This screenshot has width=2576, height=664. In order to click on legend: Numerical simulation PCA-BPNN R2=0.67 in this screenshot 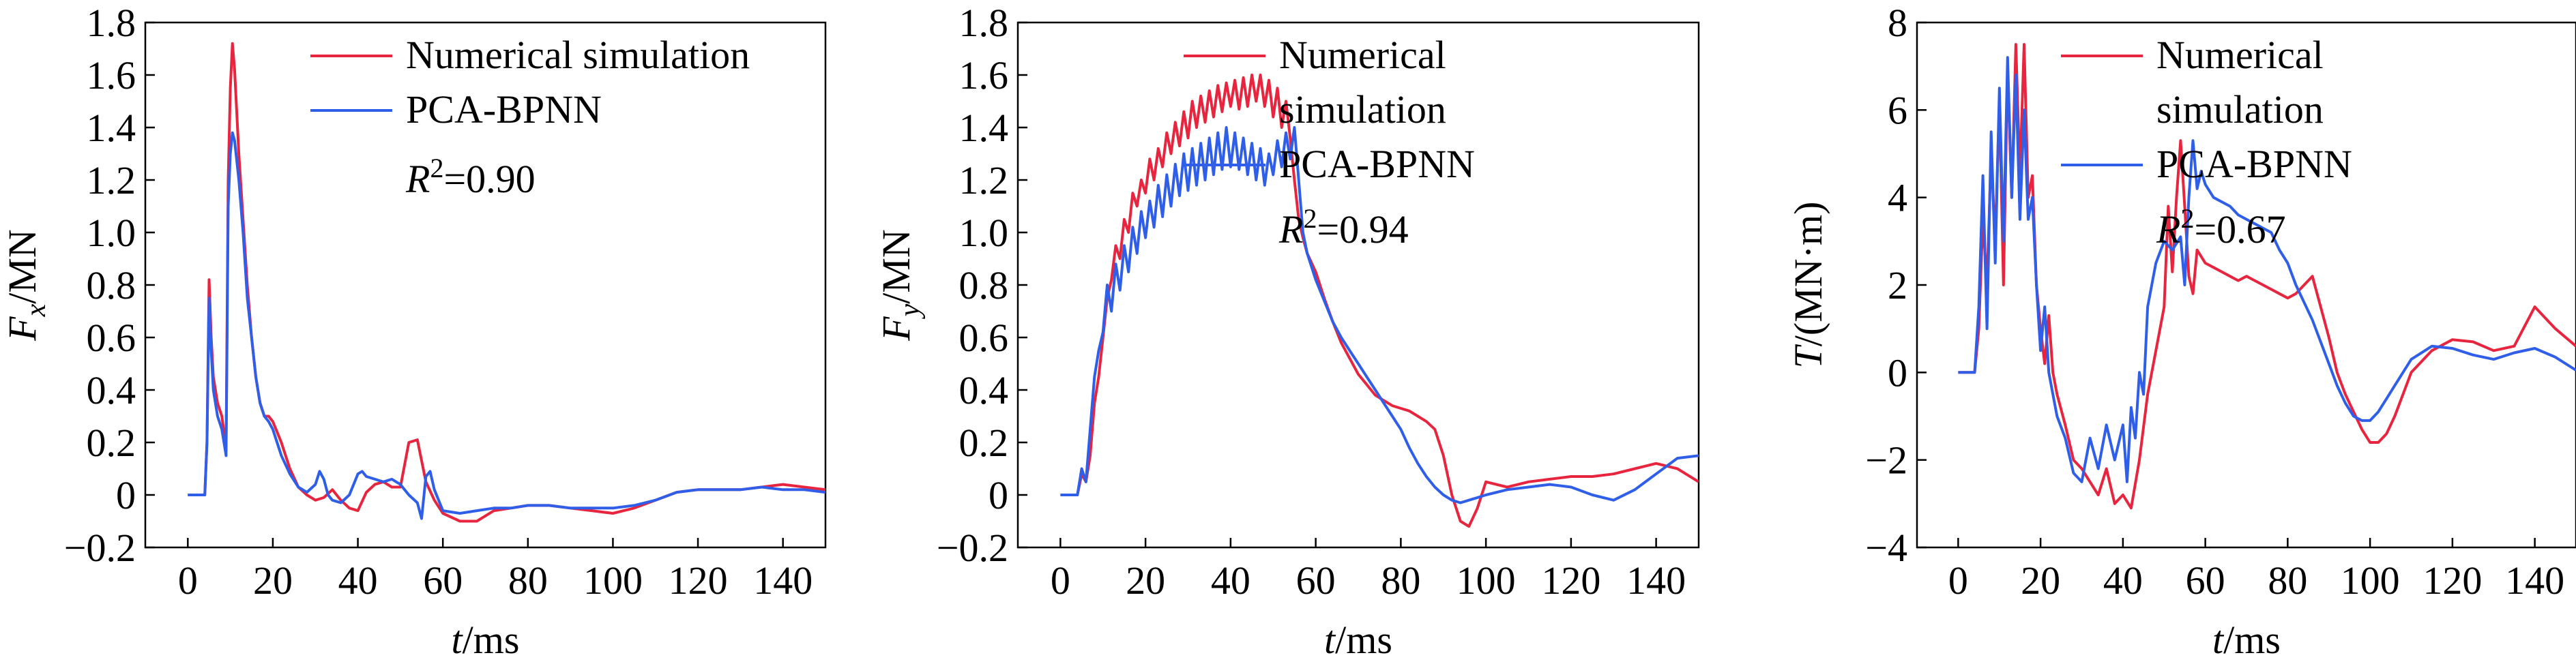, I will do `click(2206, 142)`.